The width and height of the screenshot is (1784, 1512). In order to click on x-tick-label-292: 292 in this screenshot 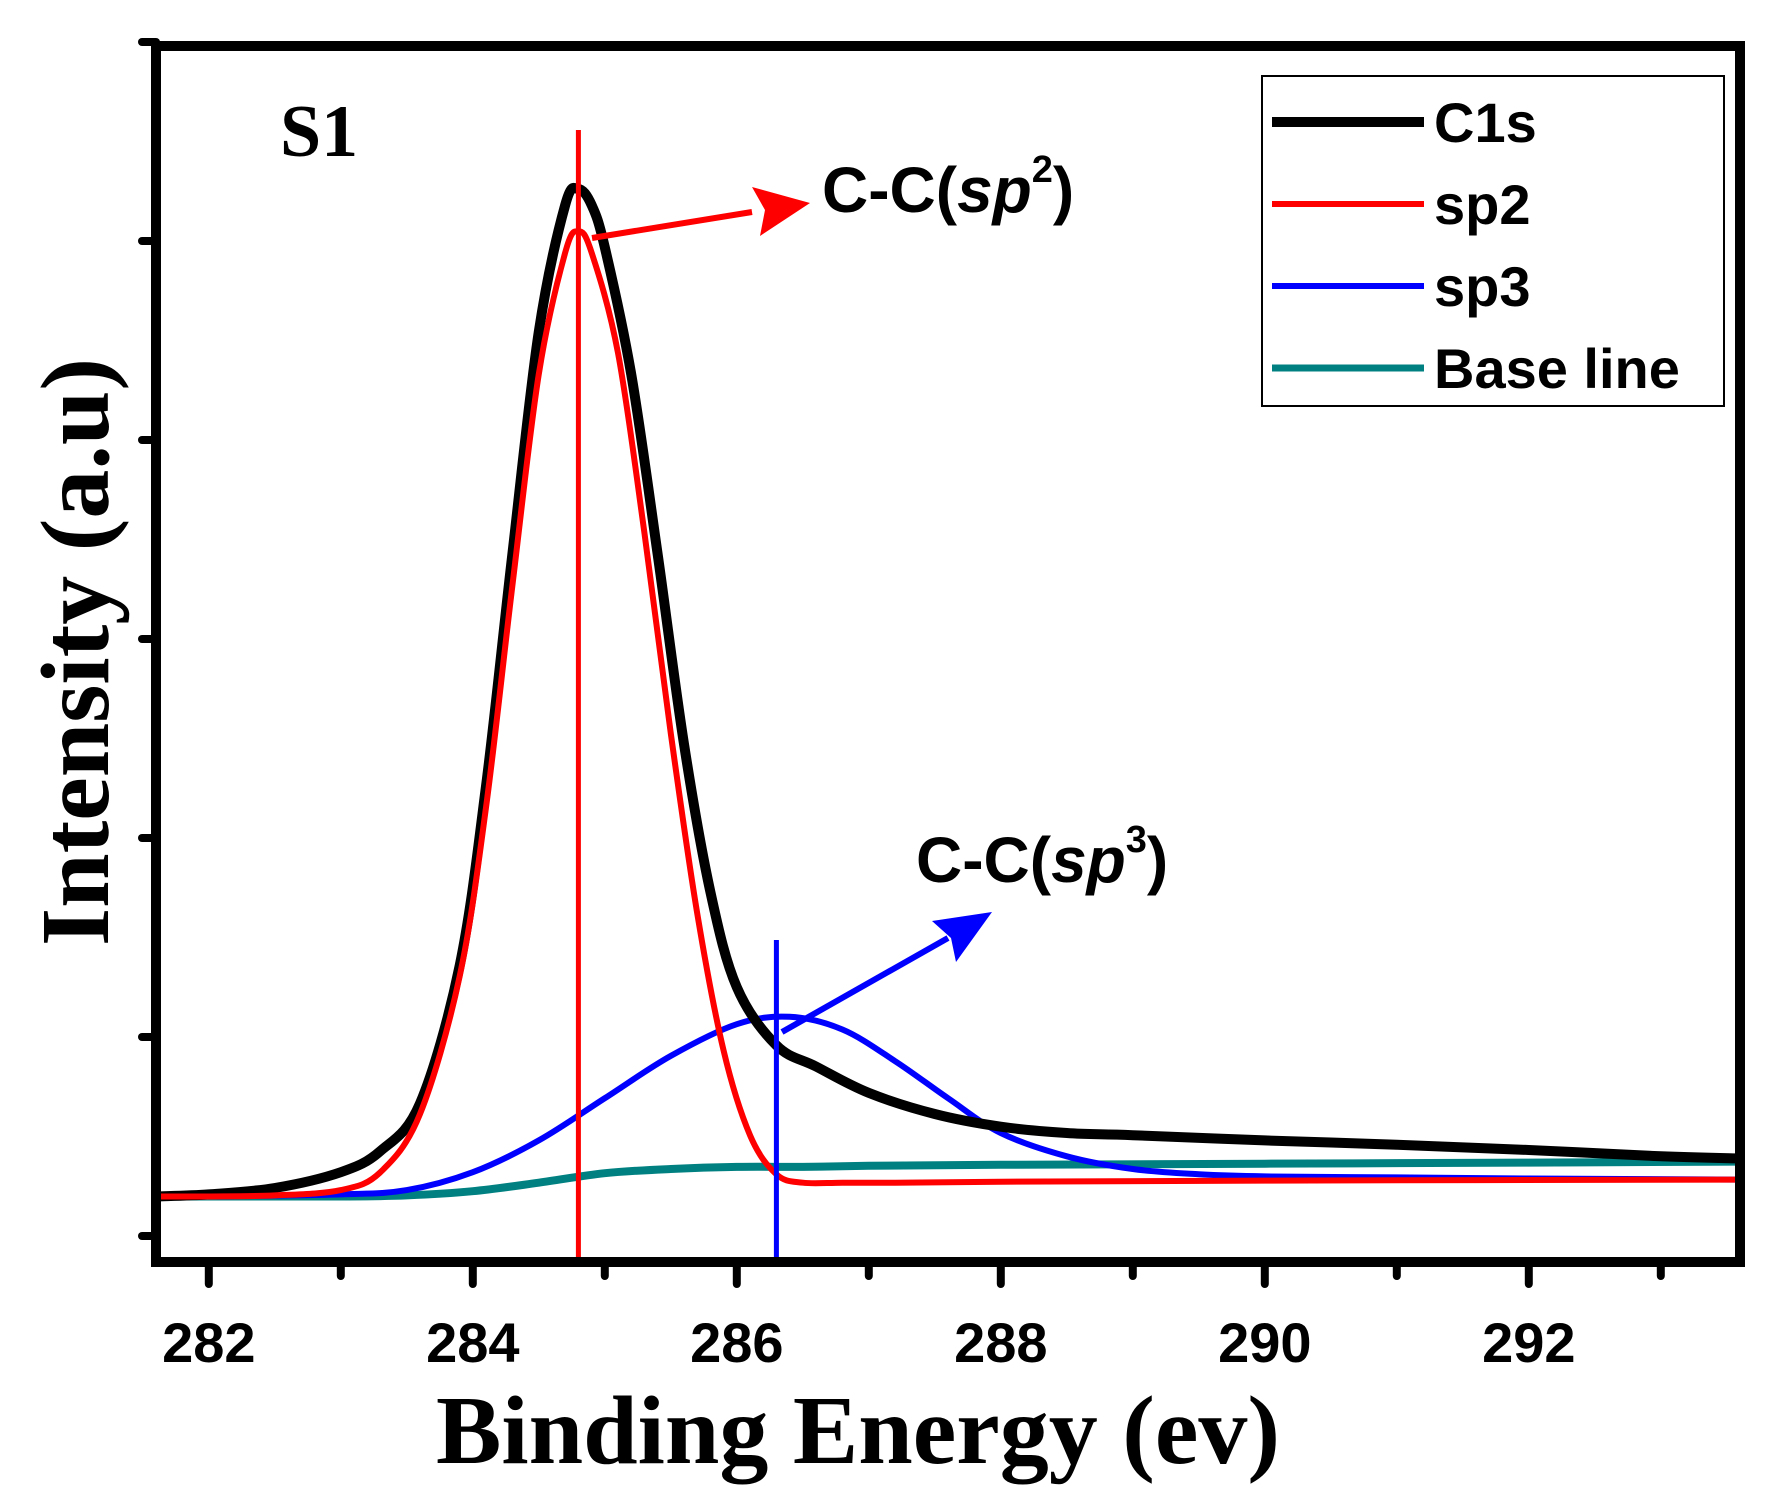, I will do `click(1528, 1342)`.